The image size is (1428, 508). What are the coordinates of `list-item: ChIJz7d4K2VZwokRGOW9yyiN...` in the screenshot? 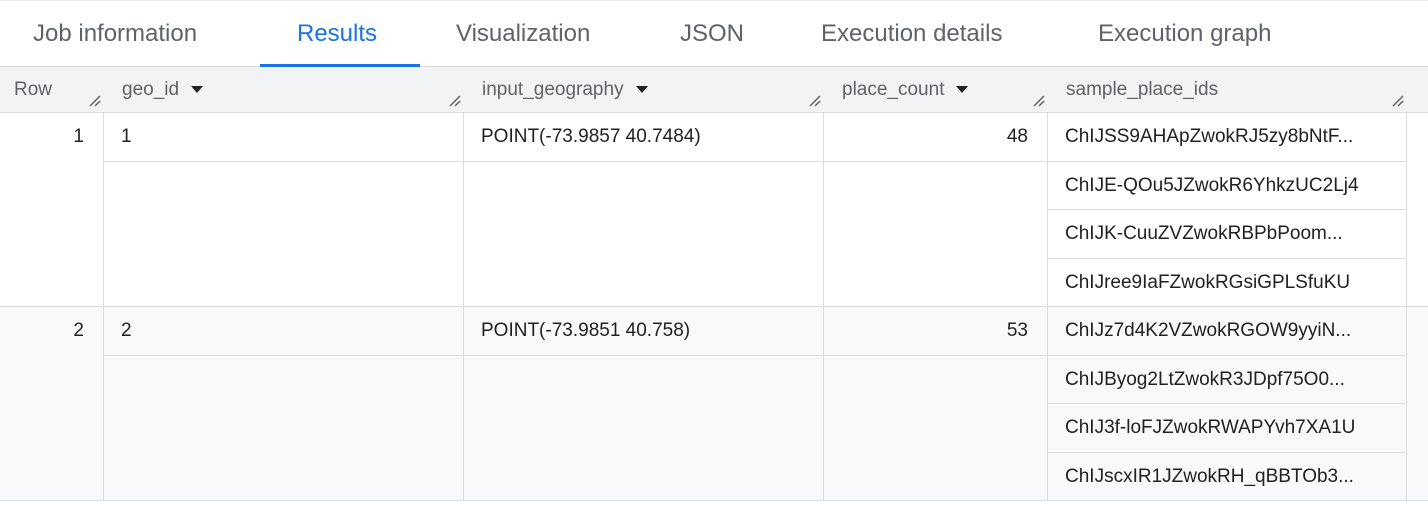 It's located at (1227, 331).